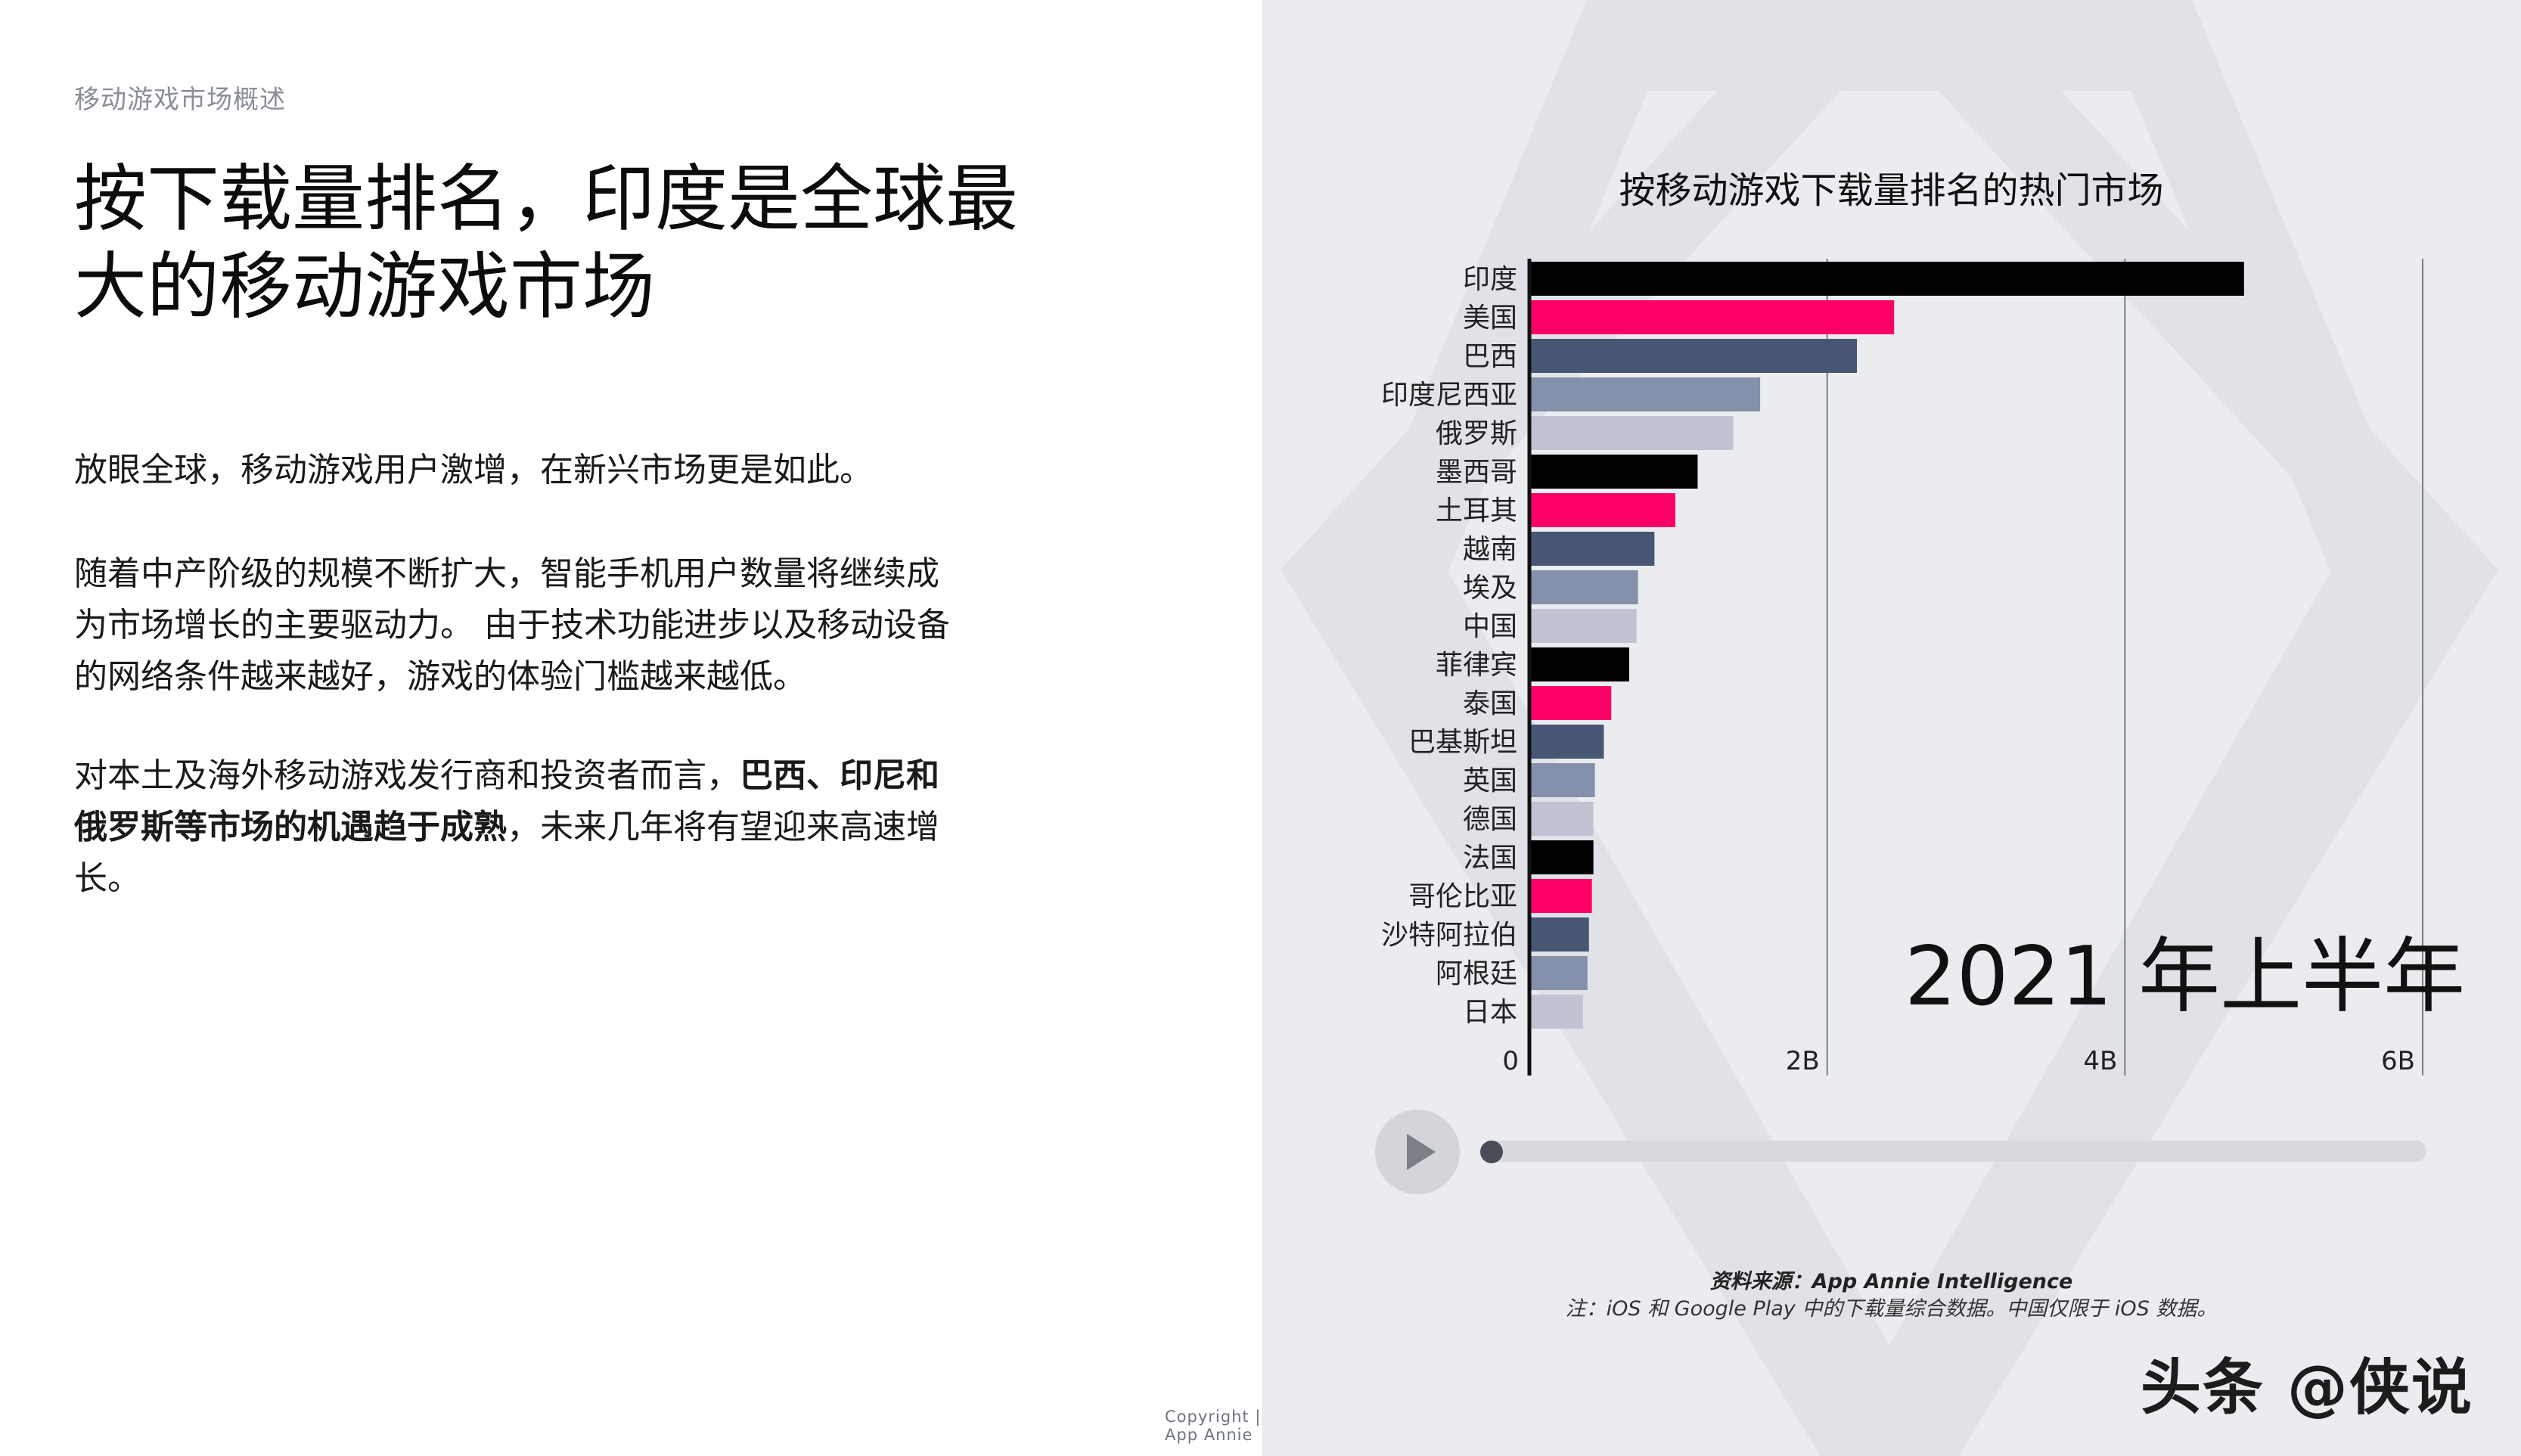 Image resolution: width=2521 pixels, height=1456 pixels. What do you see at coordinates (1490, 780) in the screenshot?
I see `category-label: 英国` at bounding box center [1490, 780].